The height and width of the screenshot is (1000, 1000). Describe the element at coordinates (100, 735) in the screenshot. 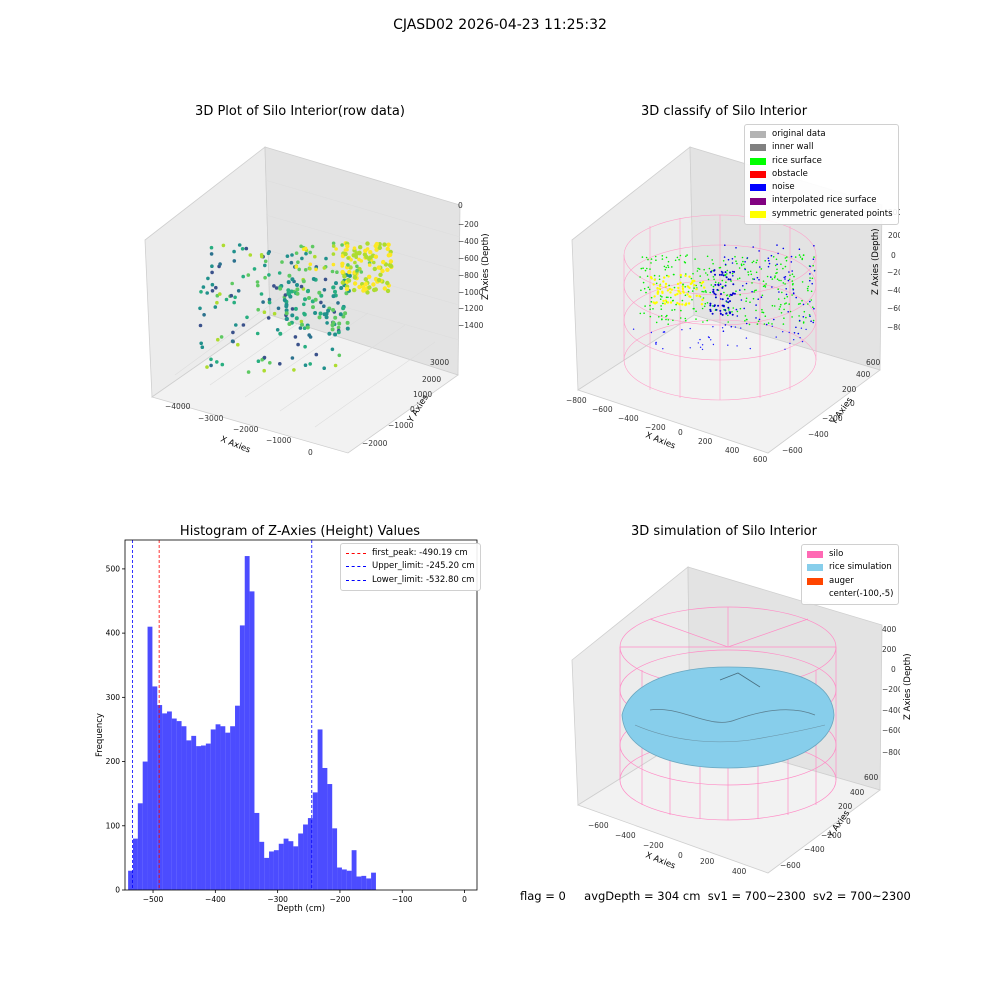

I see `histogram-ylabel: Frequency` at that location.